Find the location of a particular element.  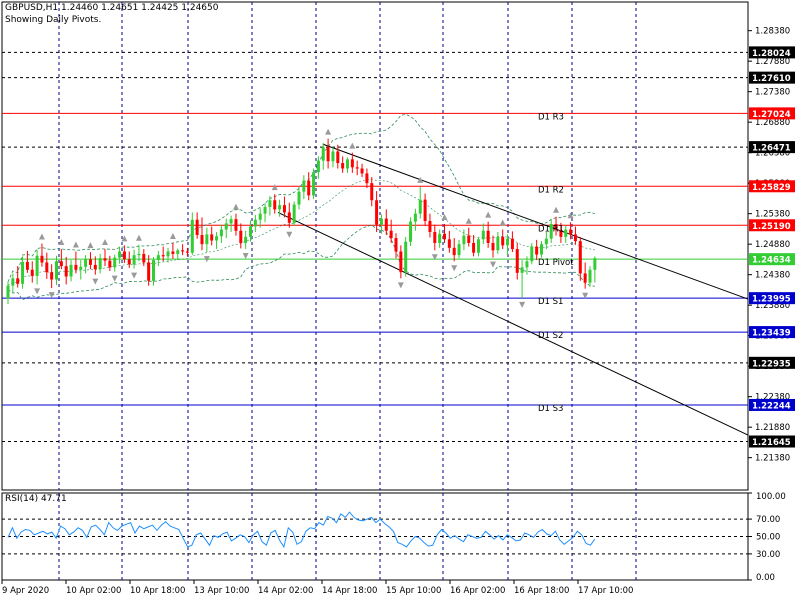

price-tick-label: 1.22380 is located at coordinates (772, 398).